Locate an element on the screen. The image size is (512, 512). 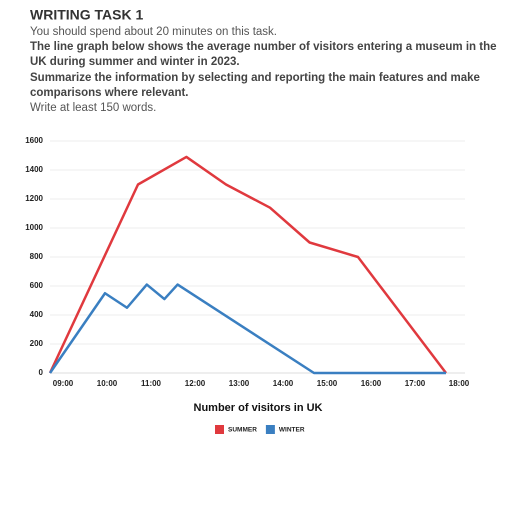
y-tick-label: 200 is located at coordinates (37, 343).